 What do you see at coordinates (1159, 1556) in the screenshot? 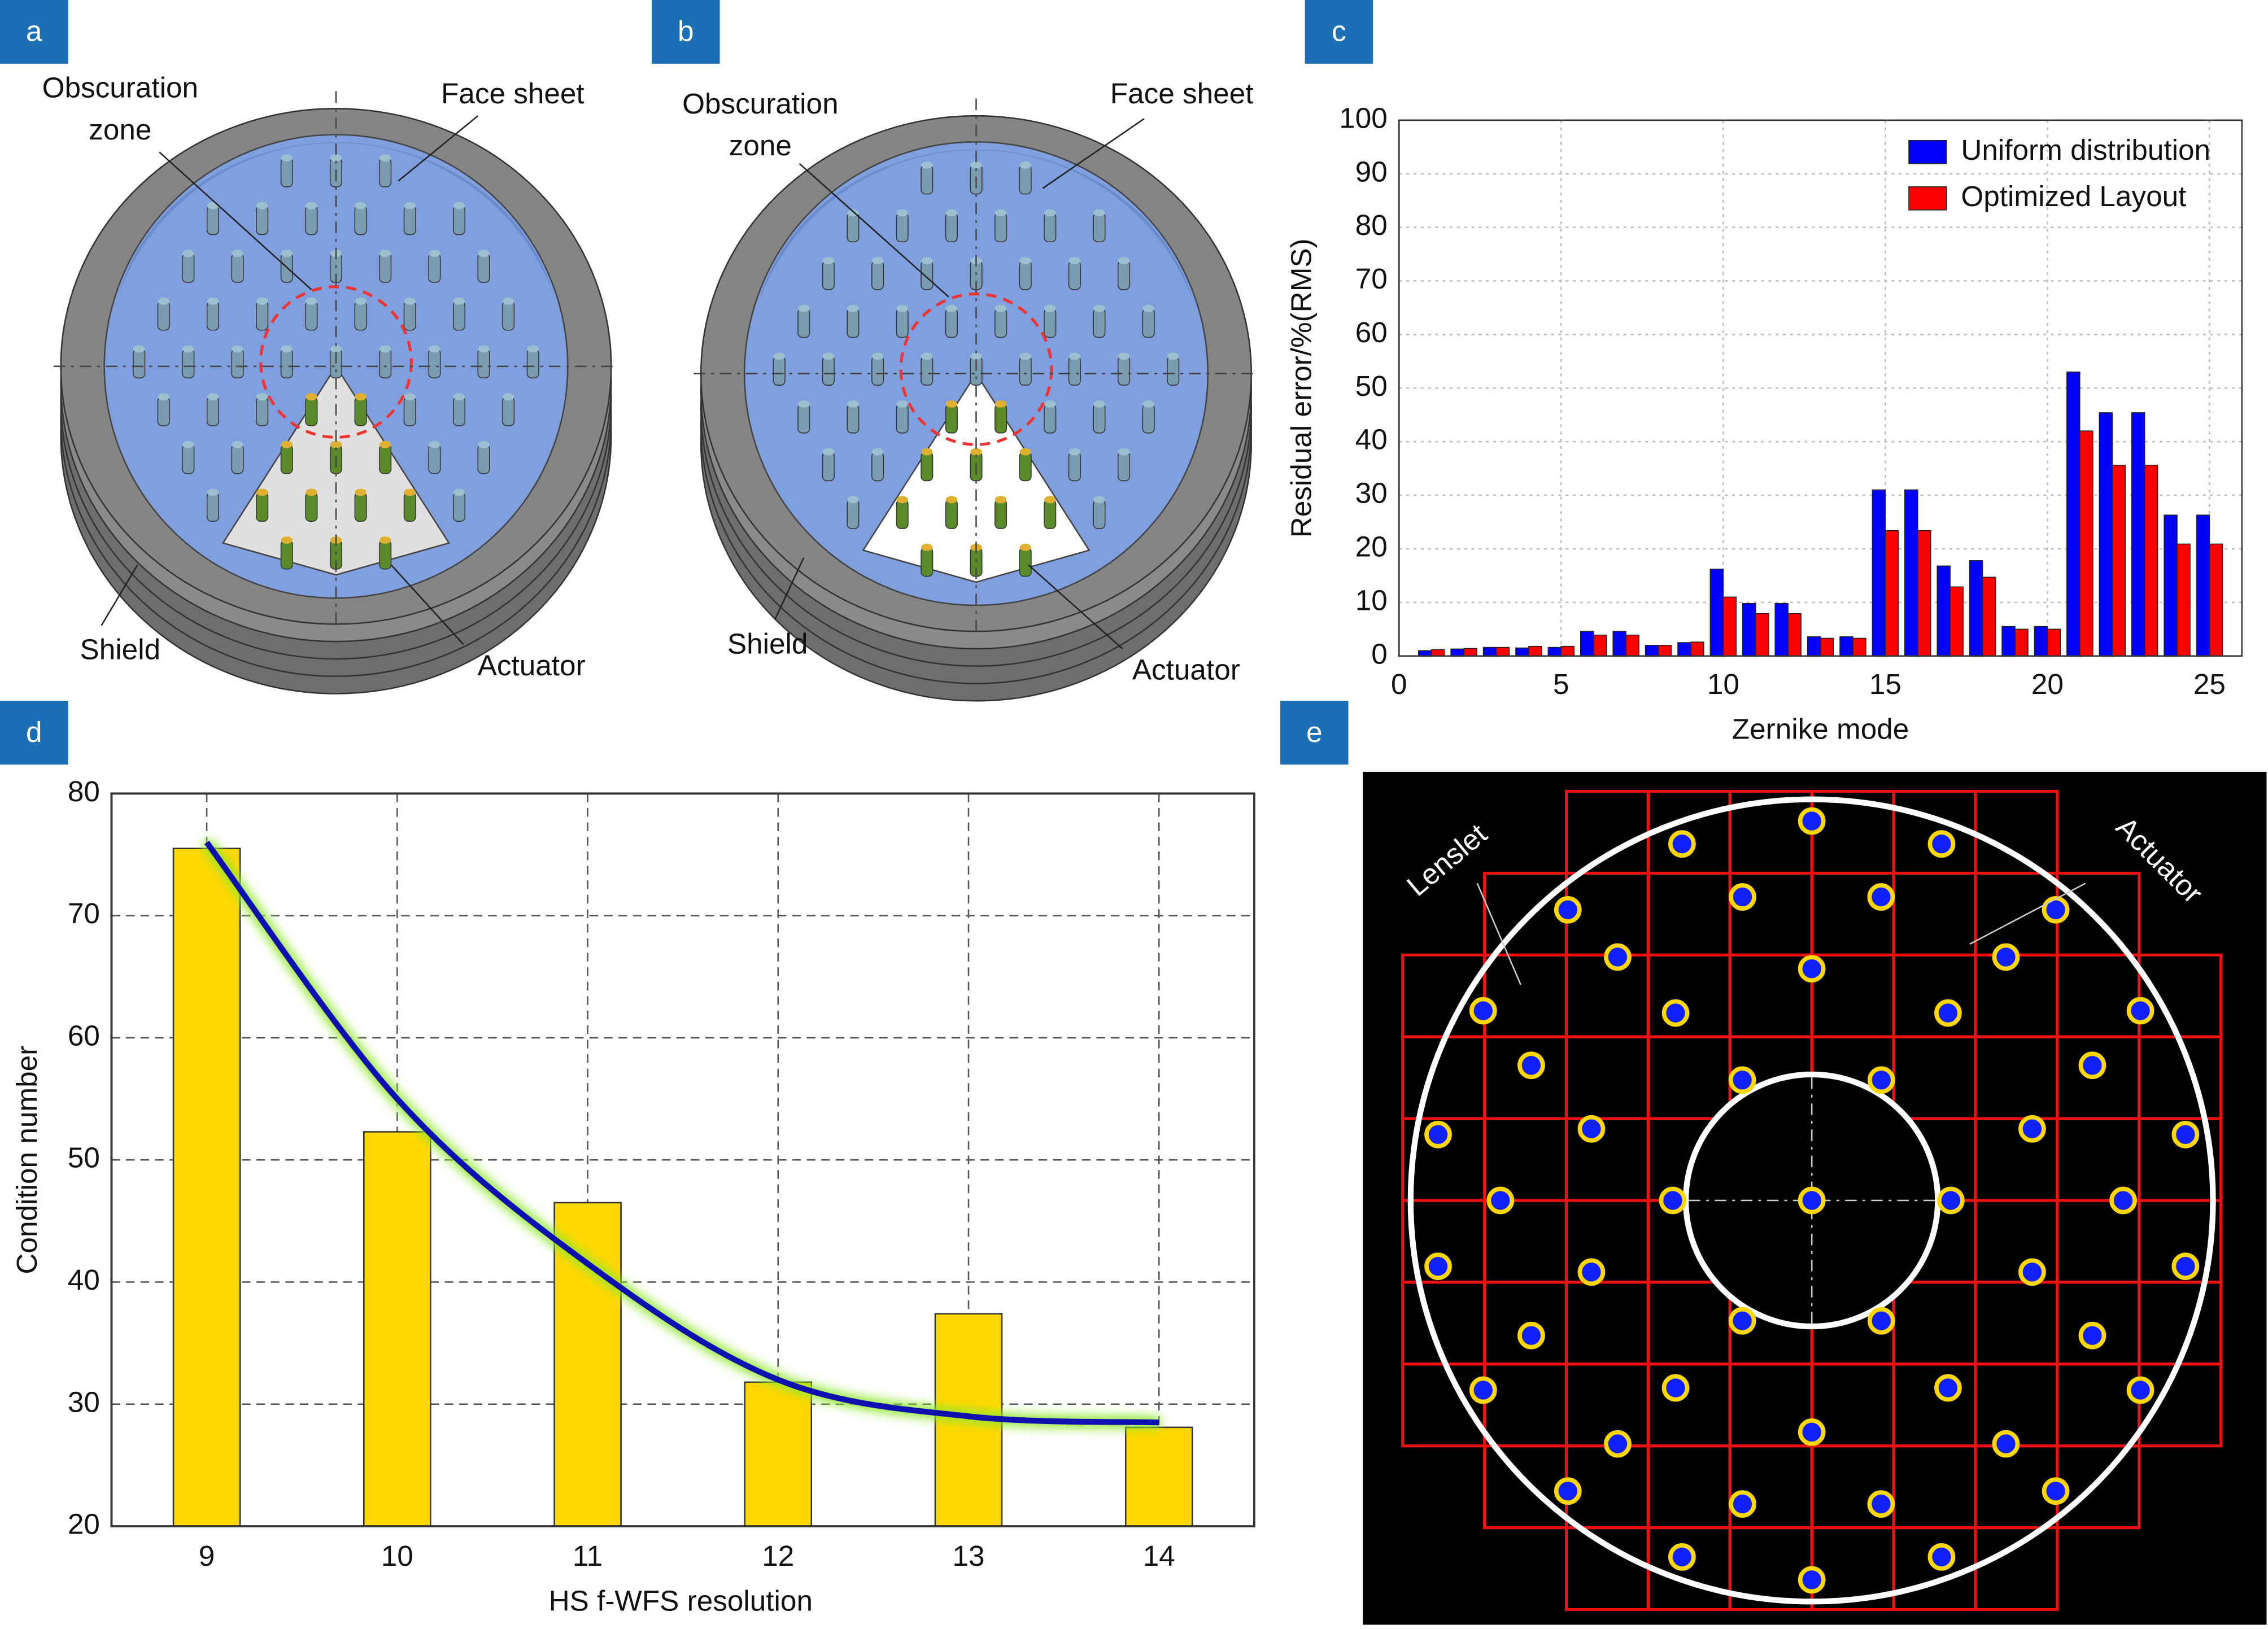
I see `x-tick-label: 14` at bounding box center [1159, 1556].